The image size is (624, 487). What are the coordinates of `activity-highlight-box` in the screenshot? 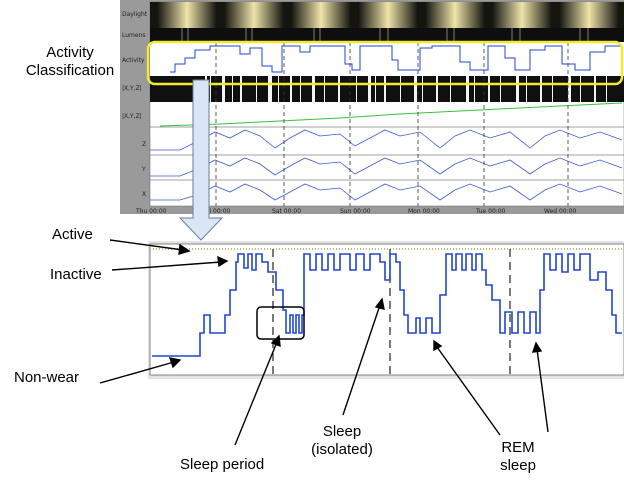 It's located at (385, 63).